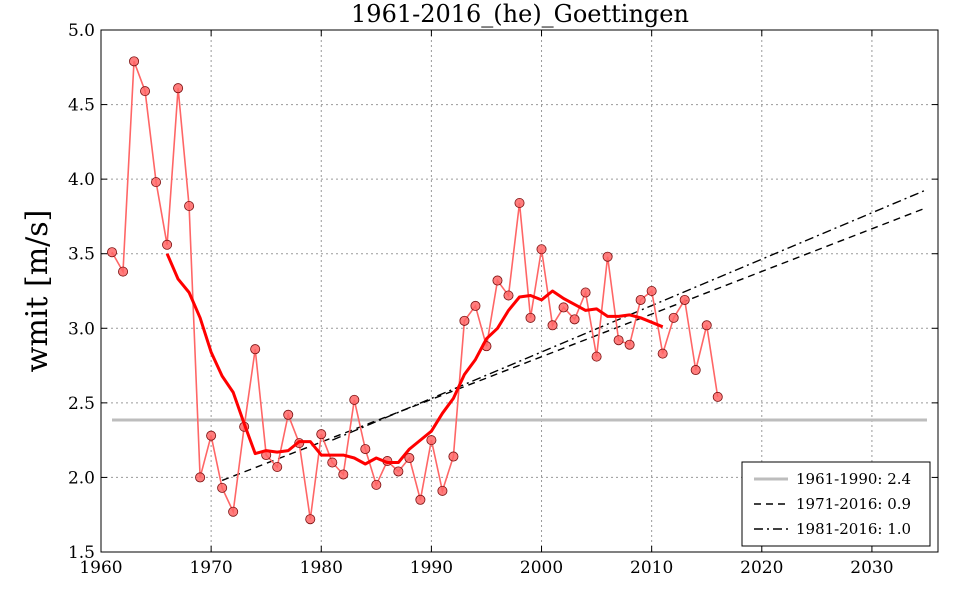 The image size is (960, 600). I want to click on legend-box, so click(836, 504).